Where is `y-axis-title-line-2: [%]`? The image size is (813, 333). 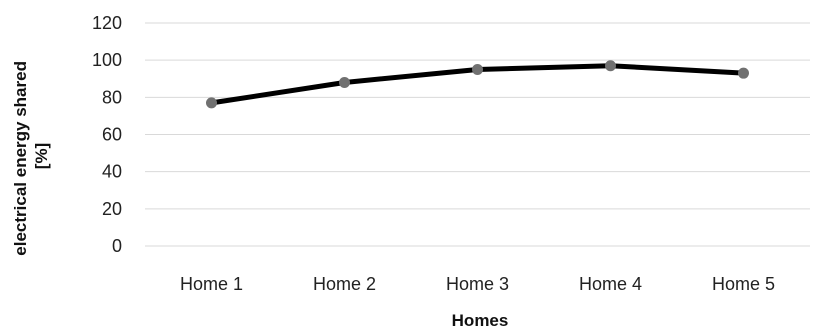 y-axis-title-line-2: [%] is located at coordinates (41, 156).